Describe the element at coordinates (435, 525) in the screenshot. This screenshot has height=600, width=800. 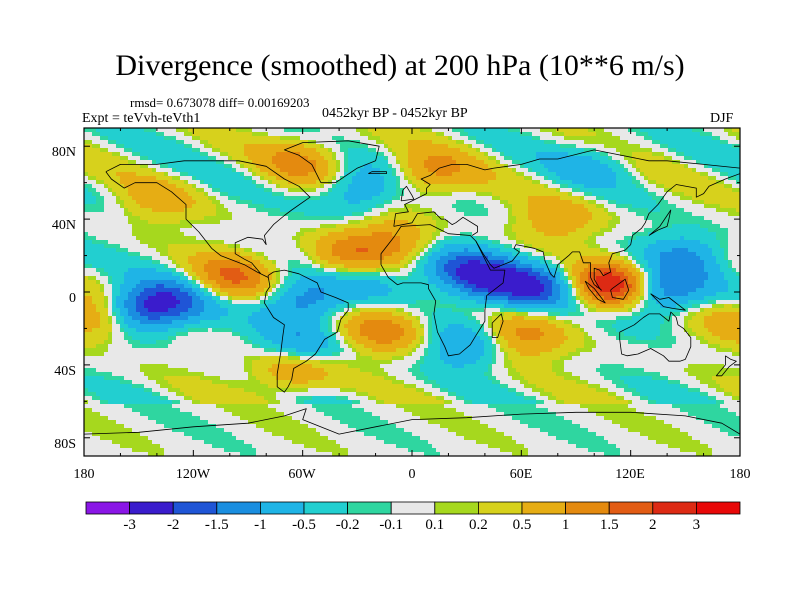
I see `colorbar-label: 0.1` at that location.